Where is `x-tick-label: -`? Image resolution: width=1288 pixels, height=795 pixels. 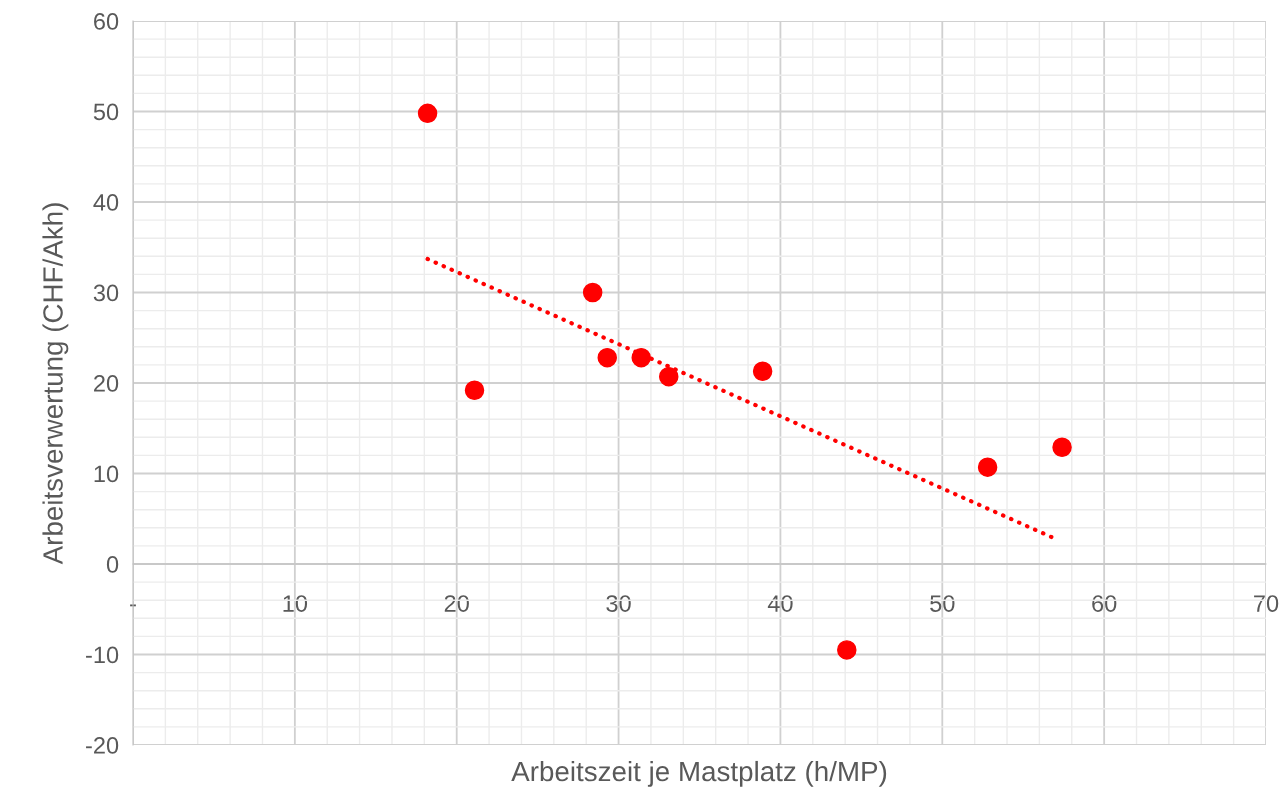
x-tick-label: - is located at coordinates (133, 605).